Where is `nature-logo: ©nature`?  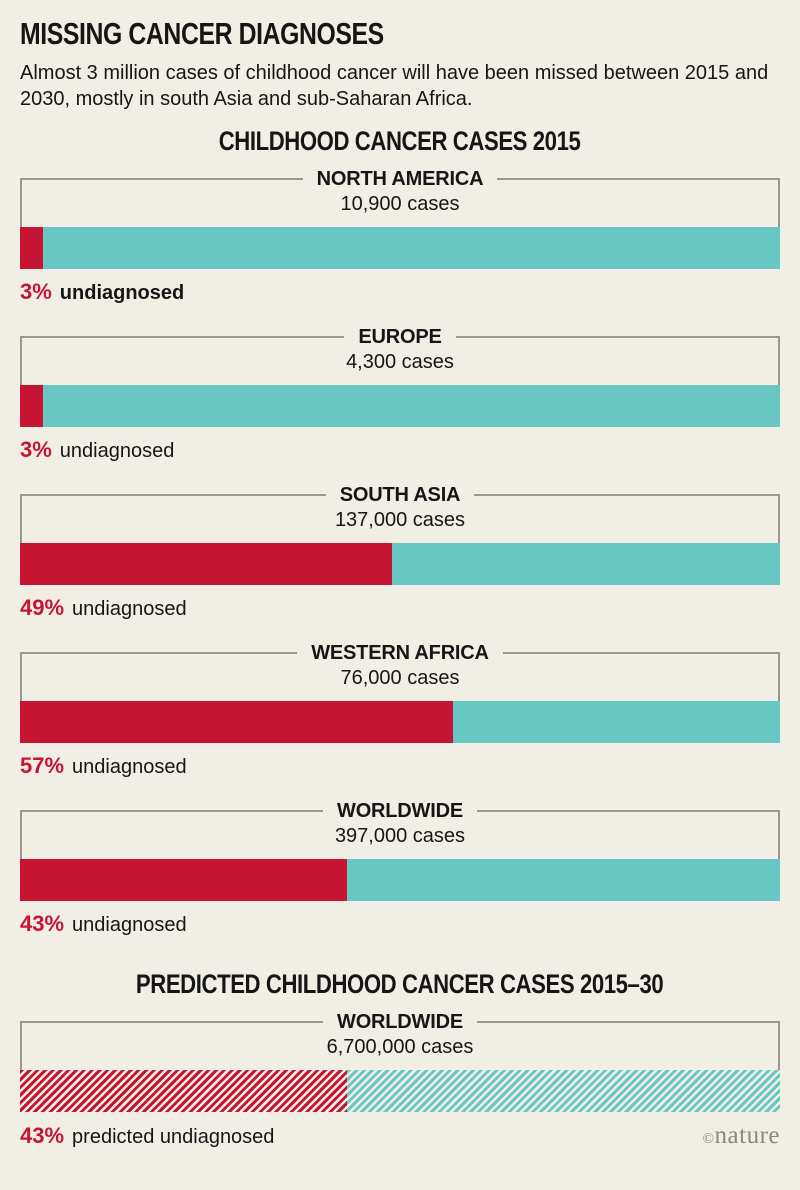
nature-logo: ©nature is located at coordinates (741, 1136).